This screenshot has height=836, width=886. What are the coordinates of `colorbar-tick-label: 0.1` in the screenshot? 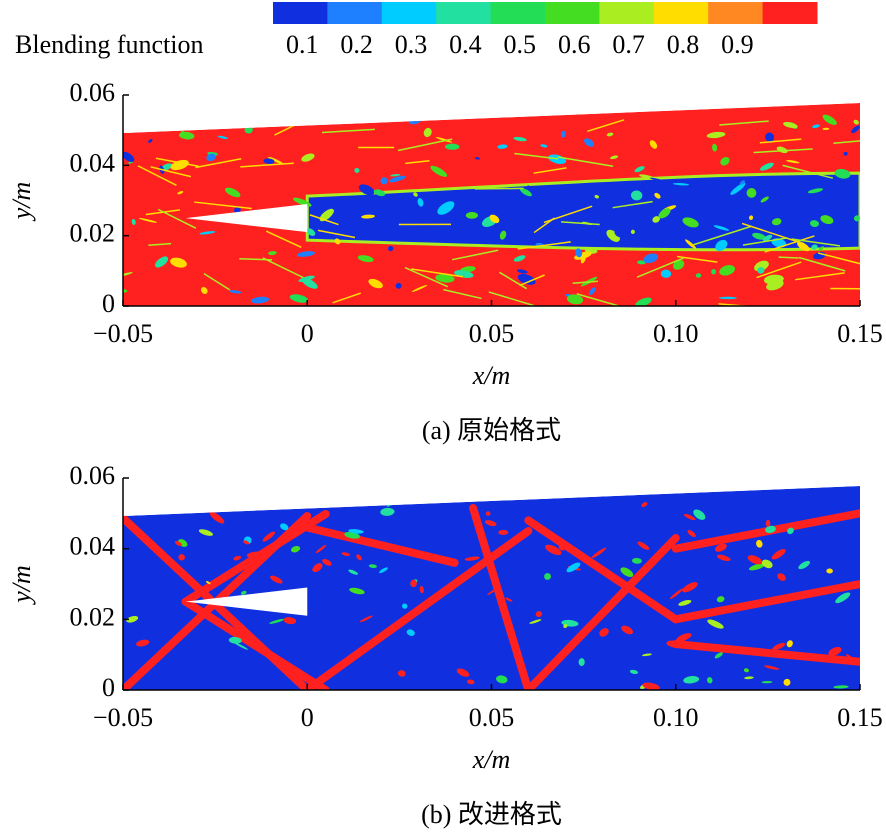 It's located at (302, 44).